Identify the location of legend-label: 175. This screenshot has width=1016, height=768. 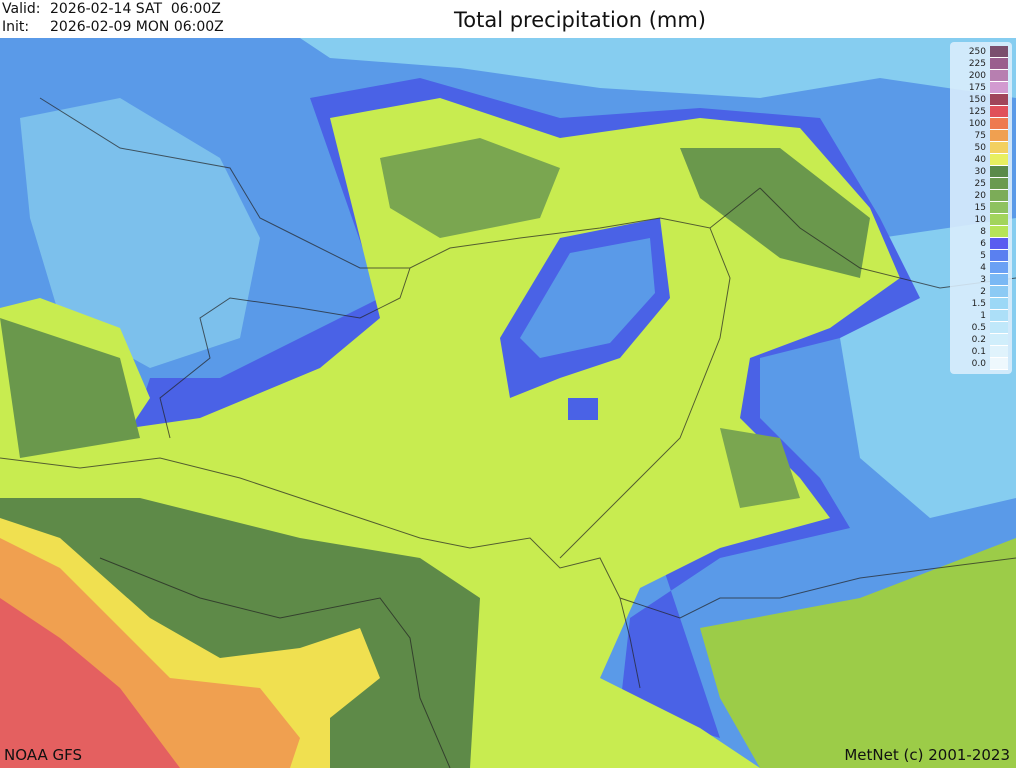
(977, 88).